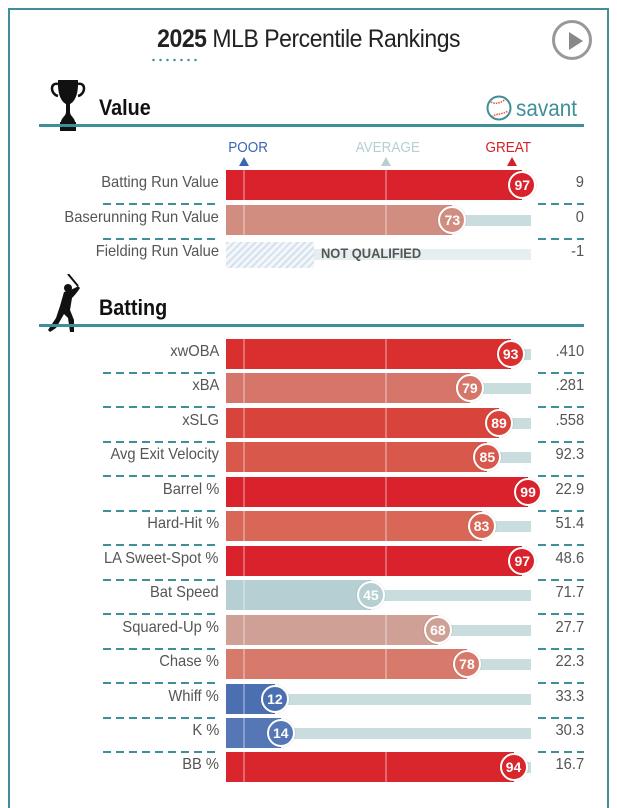 The width and height of the screenshot is (617, 808). Describe the element at coordinates (141, 217) in the screenshot. I see `metric-label: Baserunning Run Value` at that location.